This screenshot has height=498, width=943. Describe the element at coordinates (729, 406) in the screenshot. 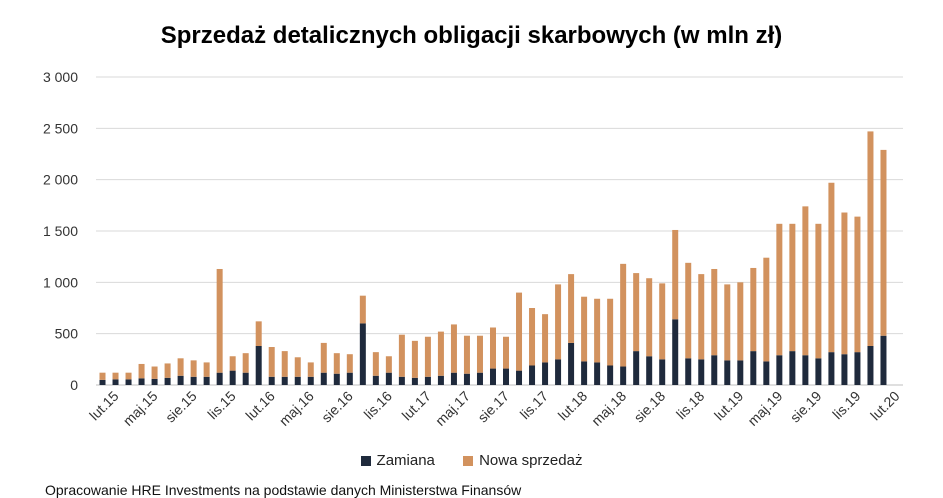

I see `x-tick-label: lut.19` at that location.